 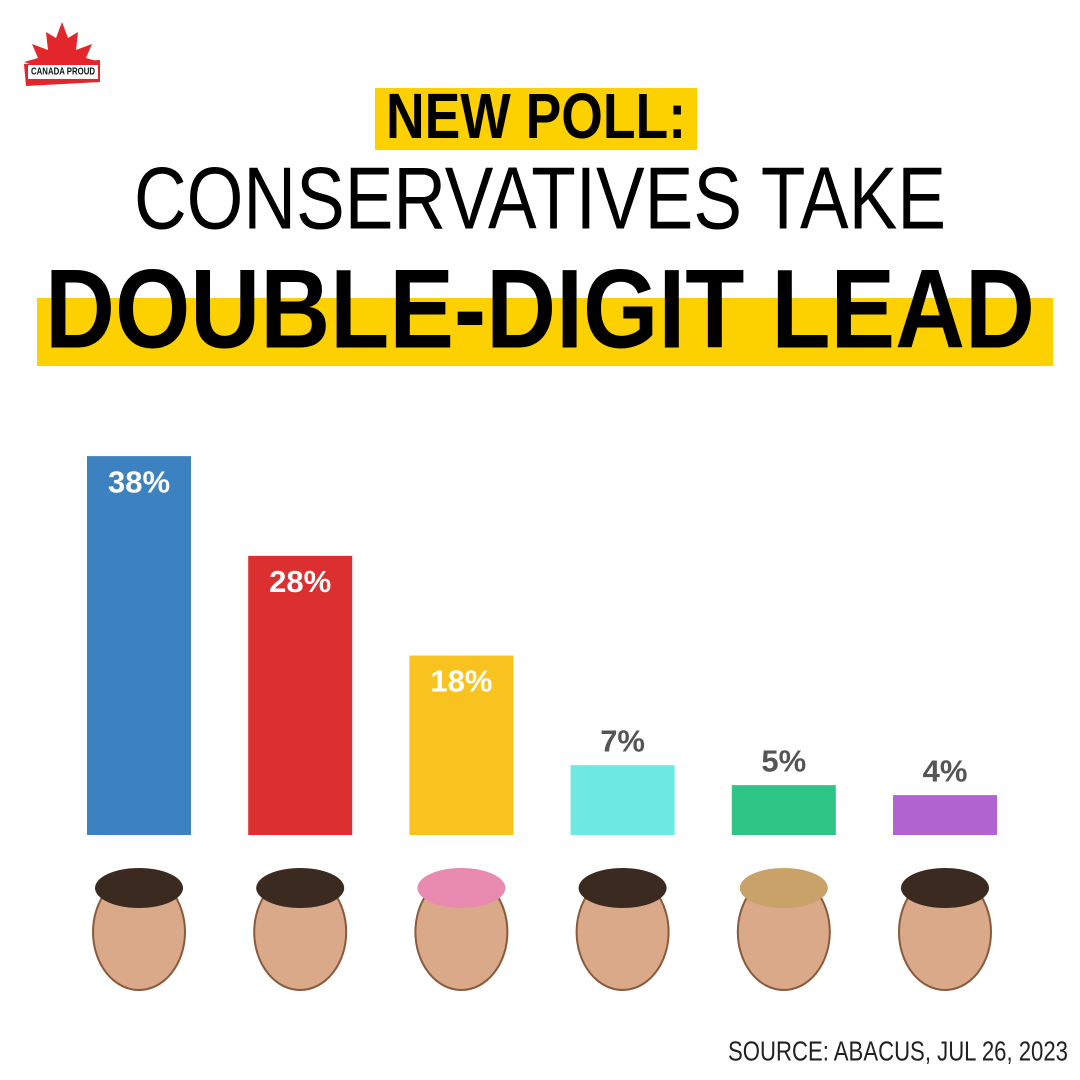 What do you see at coordinates (536, 119) in the screenshot?
I see `title-highlight` at bounding box center [536, 119].